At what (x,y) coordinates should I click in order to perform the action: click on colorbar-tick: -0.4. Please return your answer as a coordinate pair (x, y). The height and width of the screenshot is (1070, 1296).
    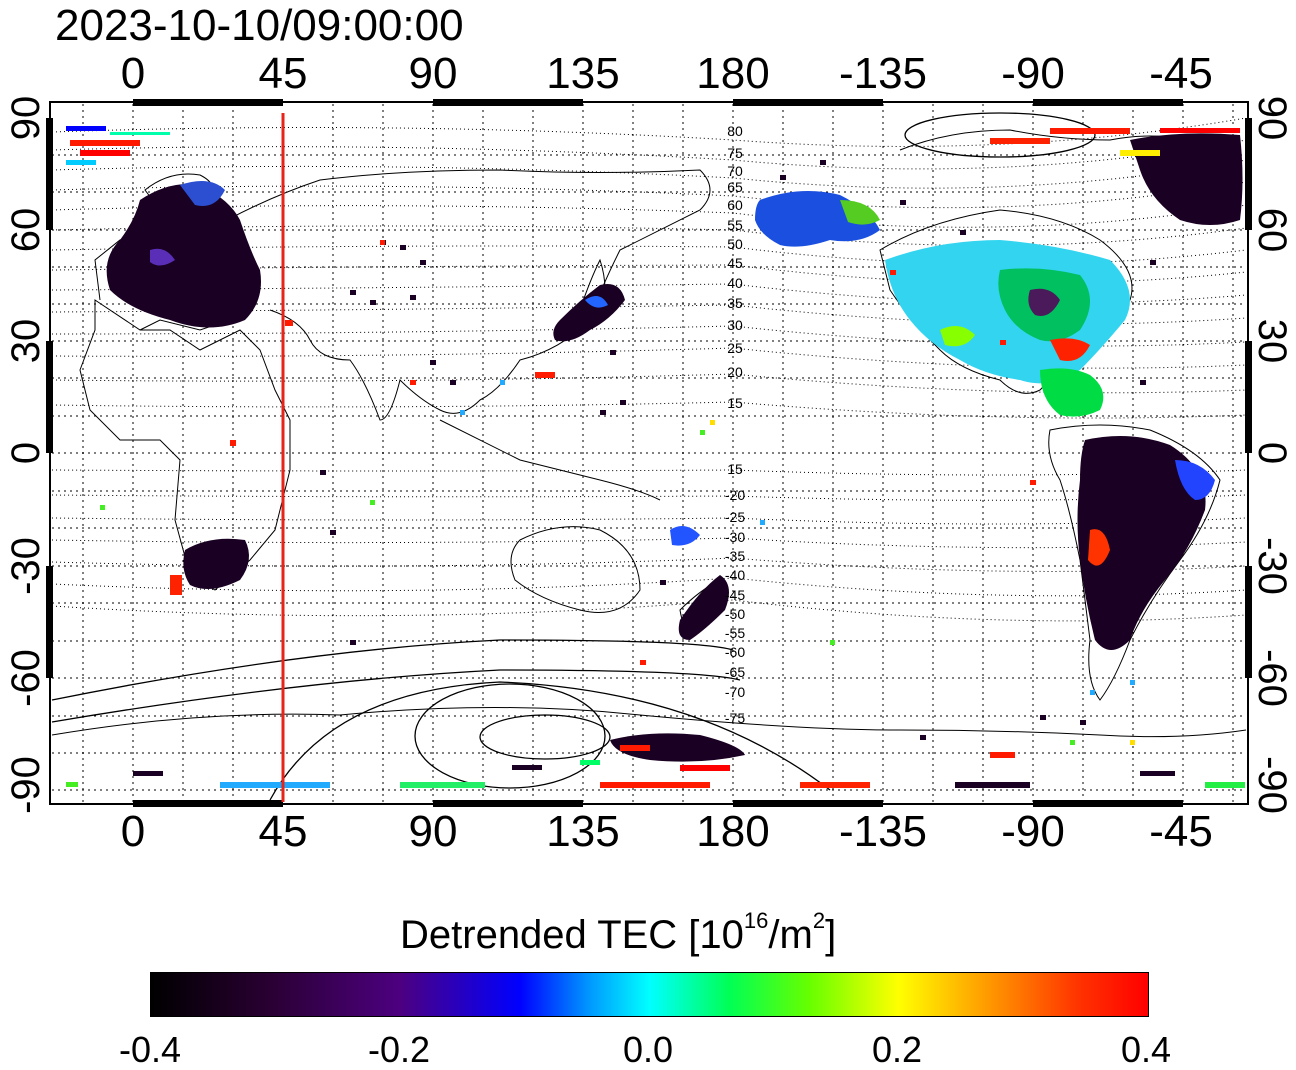
    Looking at the image, I should click on (150, 1049).